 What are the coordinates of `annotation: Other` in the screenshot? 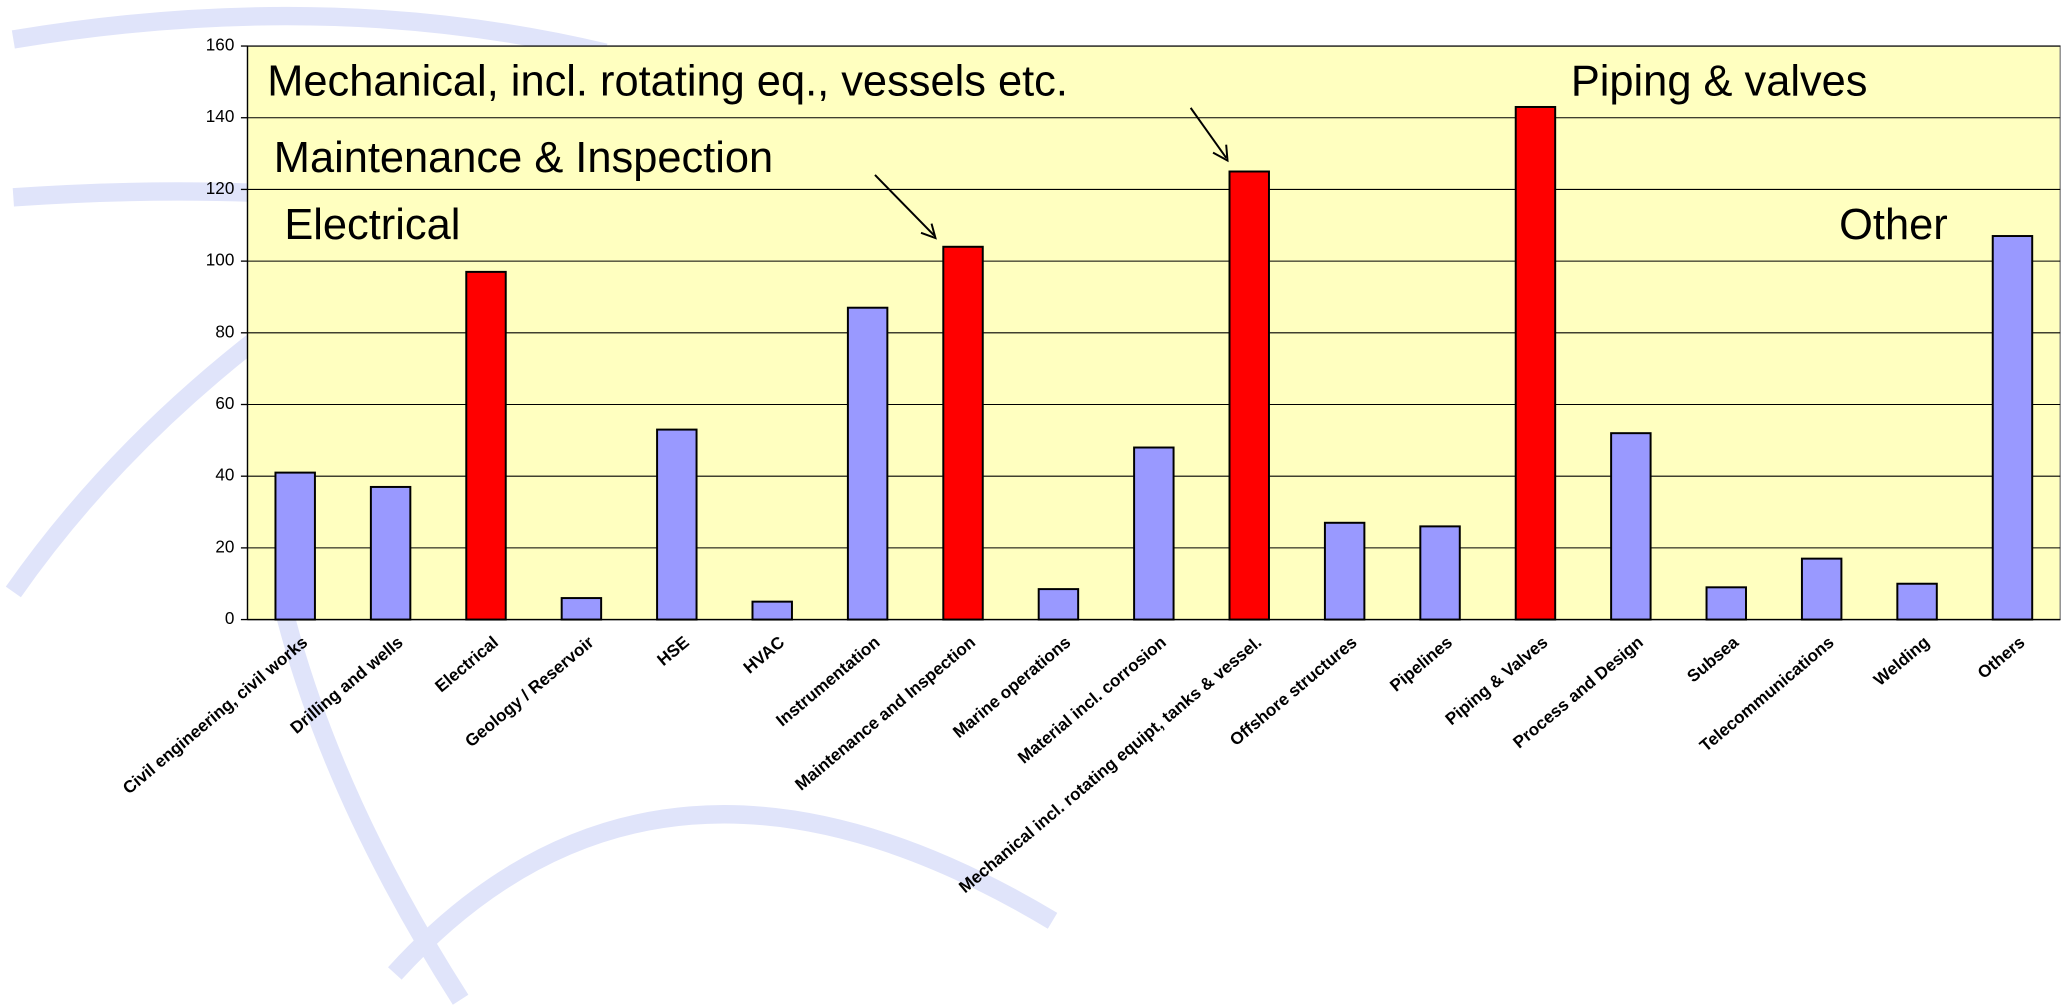 It's located at (1893, 225).